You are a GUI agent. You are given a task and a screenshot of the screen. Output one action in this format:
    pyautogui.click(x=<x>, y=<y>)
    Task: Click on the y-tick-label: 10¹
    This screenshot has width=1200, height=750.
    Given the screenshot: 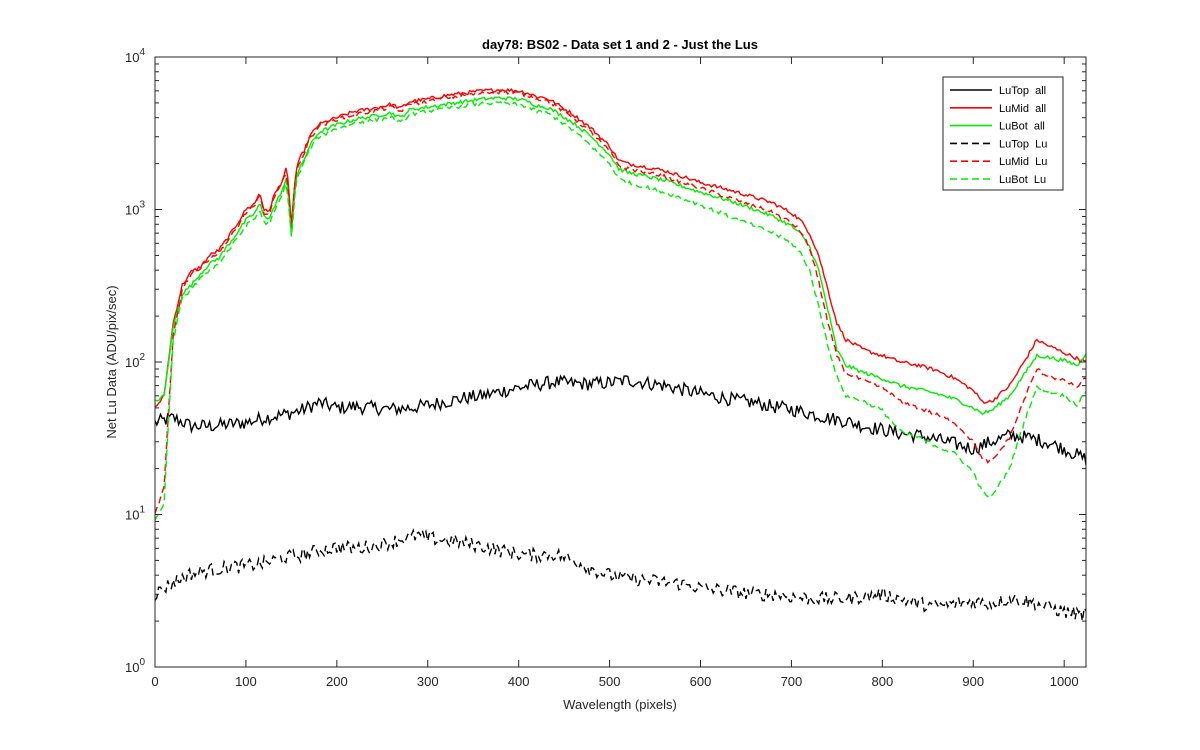 What is the action you would take?
    pyautogui.click(x=135, y=514)
    